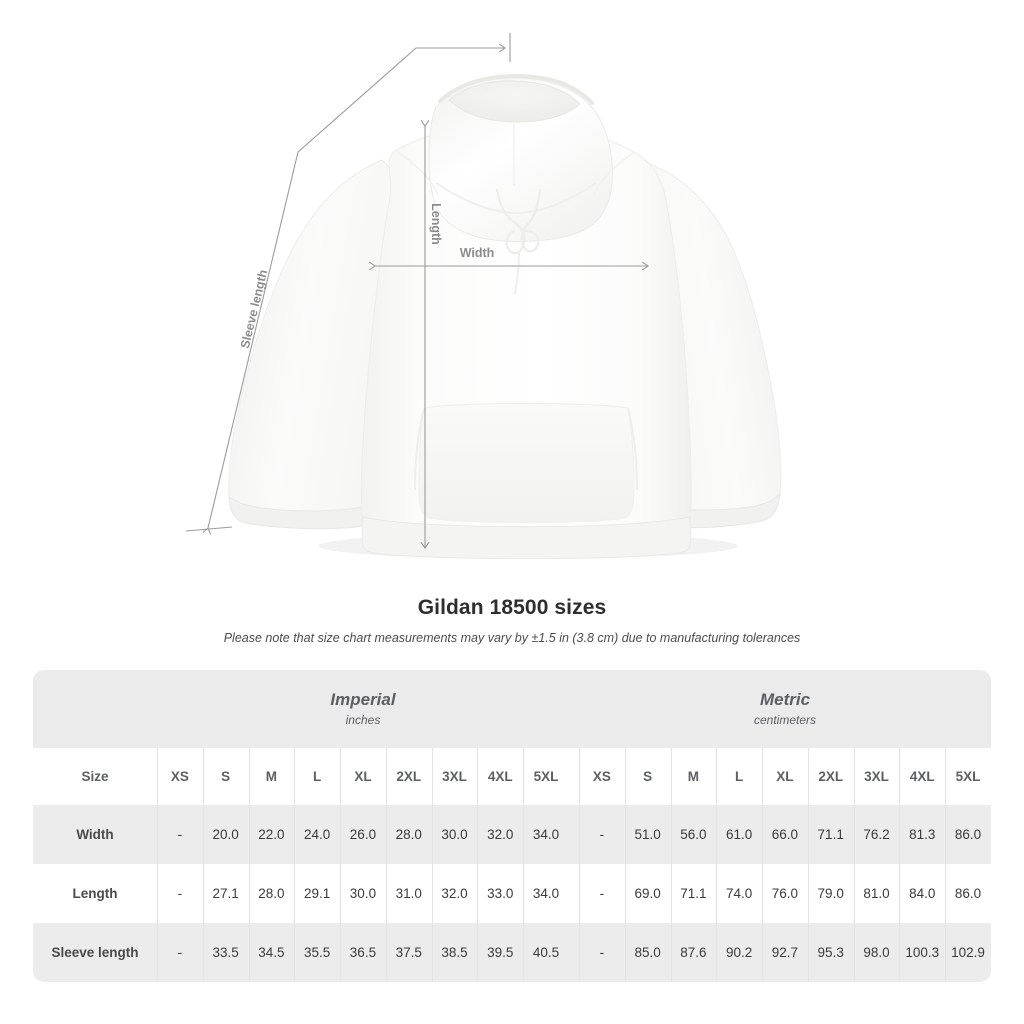  Describe the element at coordinates (785, 952) in the screenshot. I see `cell-sleeve-length-metric-xl: 92.7` at that location.